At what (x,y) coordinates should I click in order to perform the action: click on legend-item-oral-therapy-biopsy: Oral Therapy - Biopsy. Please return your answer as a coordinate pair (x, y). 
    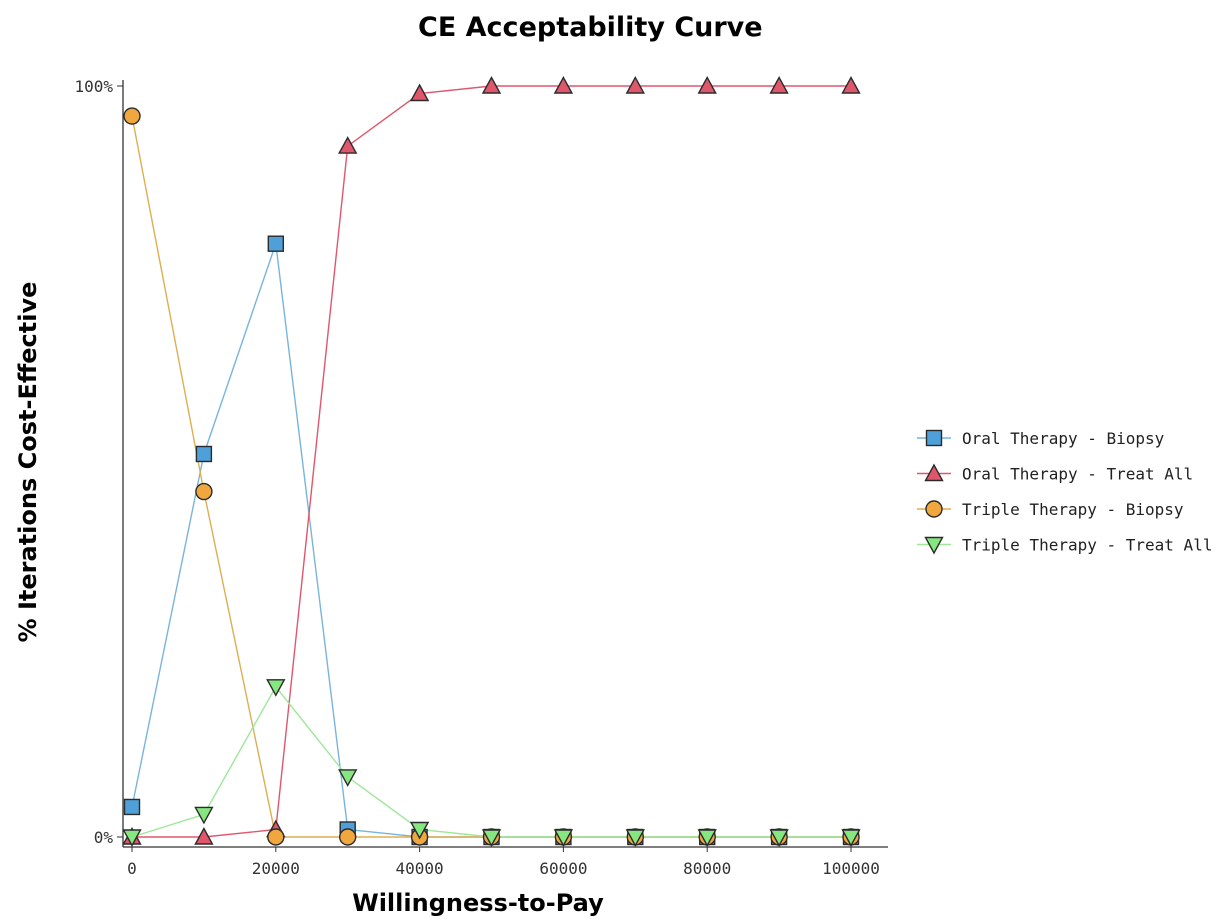
    Looking at the image, I should click on (1041, 438).